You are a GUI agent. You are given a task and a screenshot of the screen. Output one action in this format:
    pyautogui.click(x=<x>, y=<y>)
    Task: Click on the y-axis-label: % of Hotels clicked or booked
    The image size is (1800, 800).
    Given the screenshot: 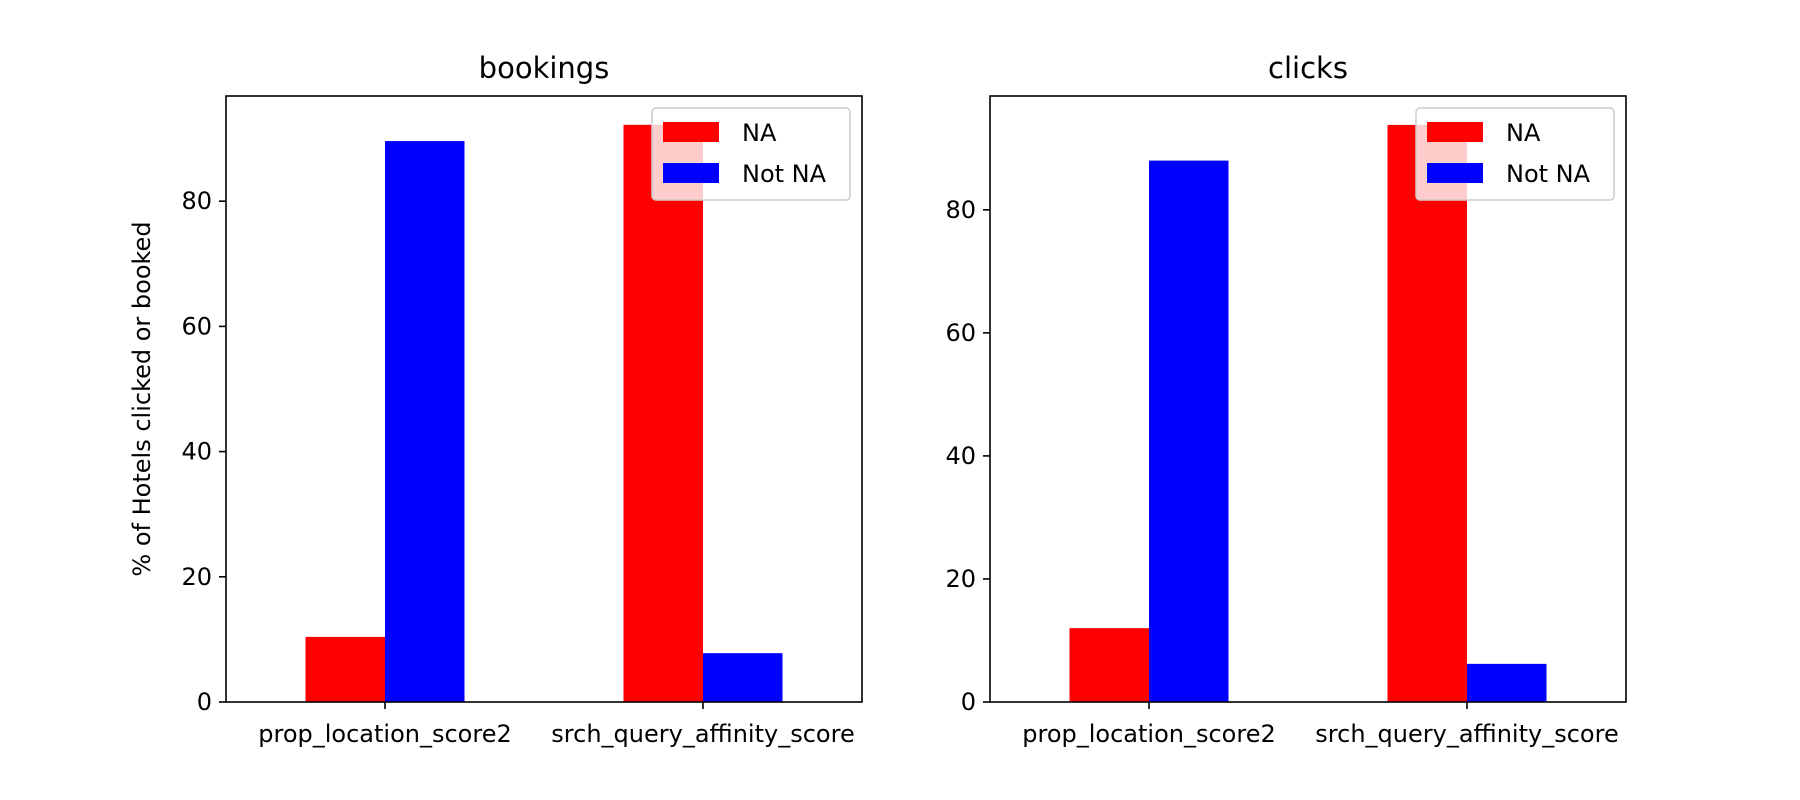 What is the action you would take?
    pyautogui.click(x=142, y=398)
    